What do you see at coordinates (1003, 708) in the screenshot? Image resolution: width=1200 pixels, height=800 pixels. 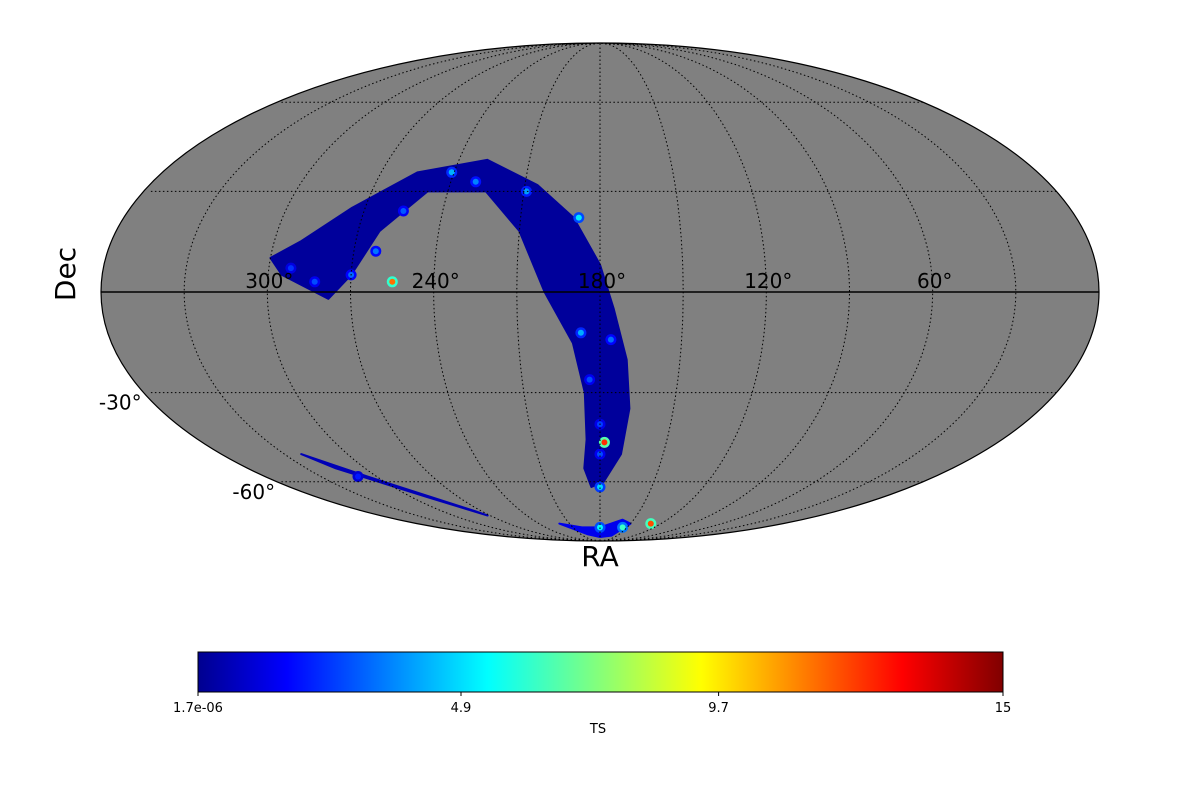 I see `colorbar-tick-label: 15` at bounding box center [1003, 708].